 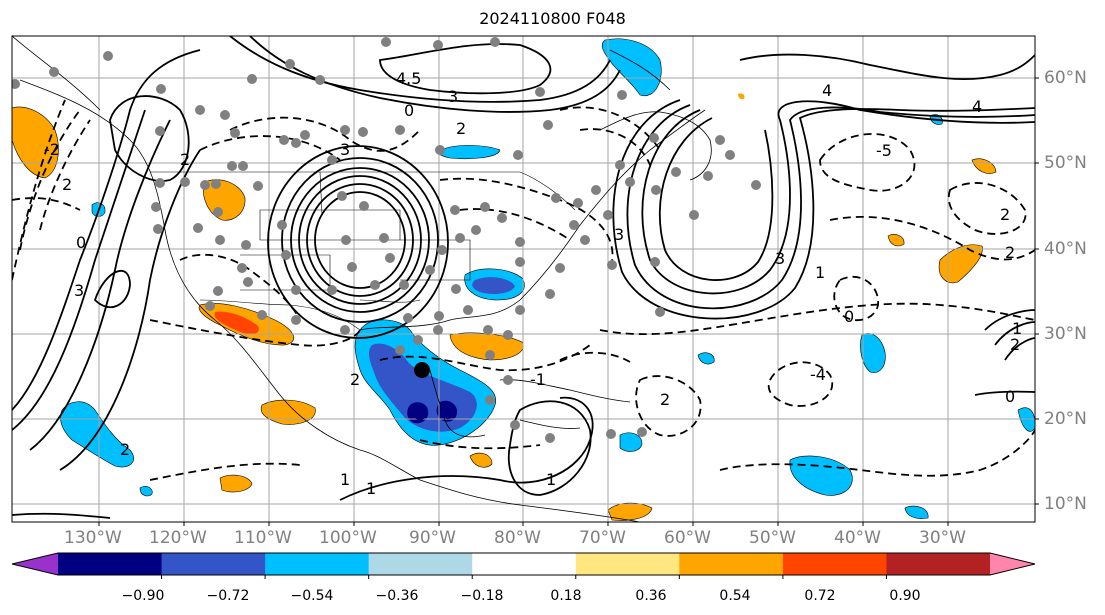 I want to click on lon-label: 30°W, so click(x=942, y=538).